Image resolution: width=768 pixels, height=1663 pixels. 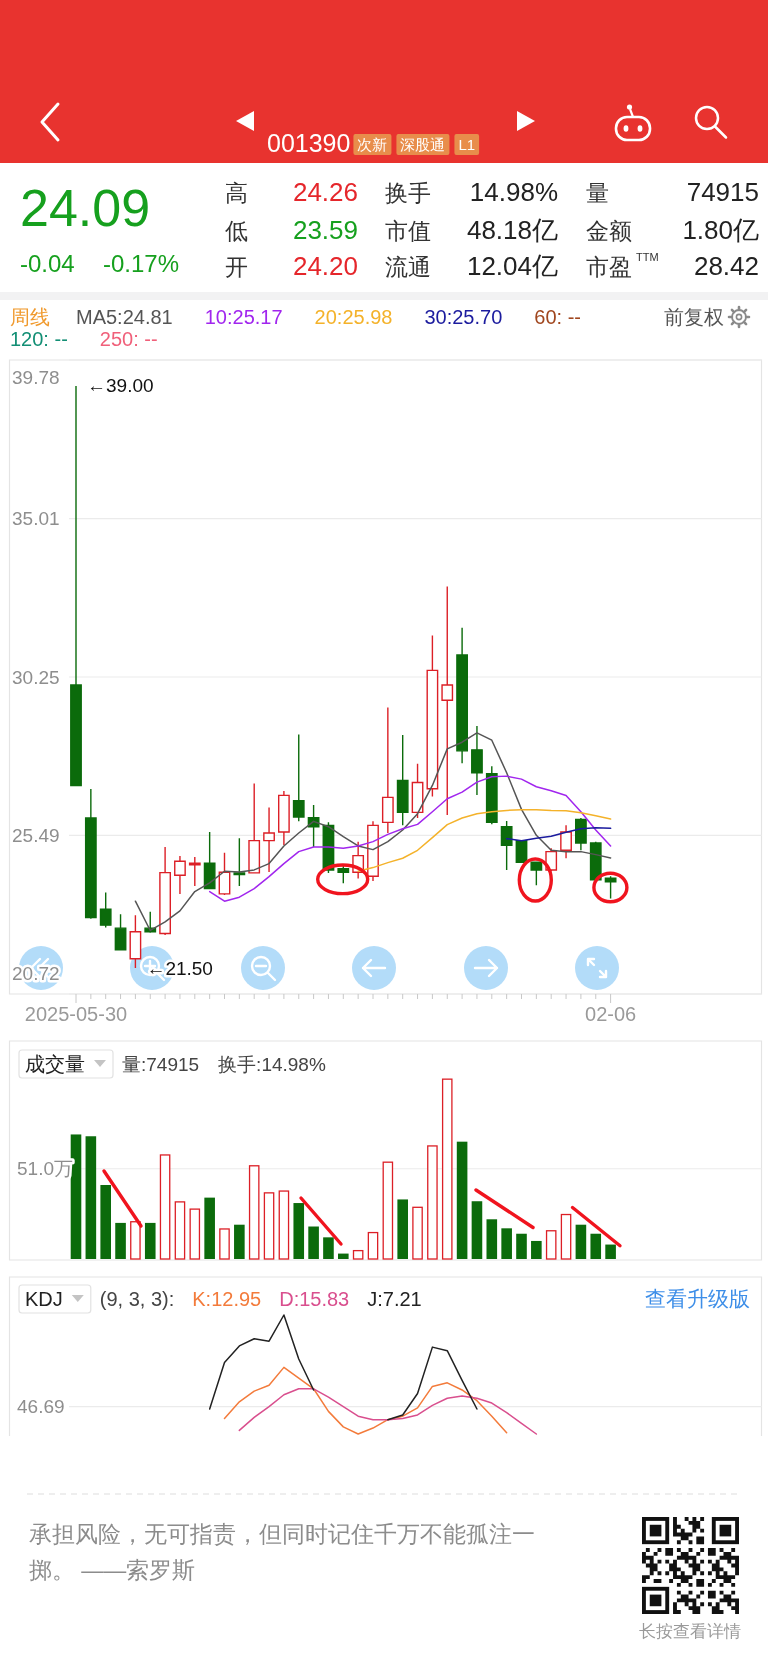 What do you see at coordinates (36, 677) in the screenshot?
I see `y-tick-label: 30.25` at bounding box center [36, 677].